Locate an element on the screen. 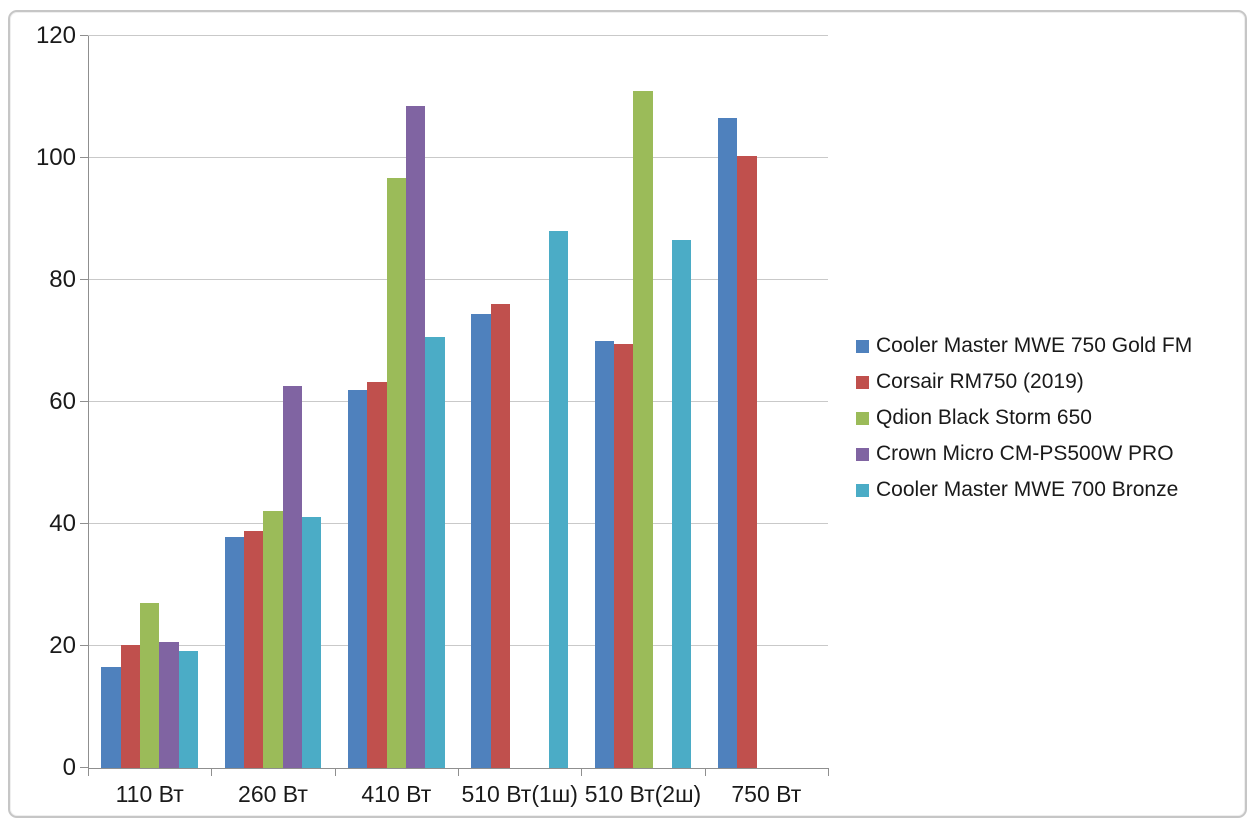 Image resolution: width=1259 pixels, height=831 pixels. bar-series5-cat1 is located at coordinates (188, 709).